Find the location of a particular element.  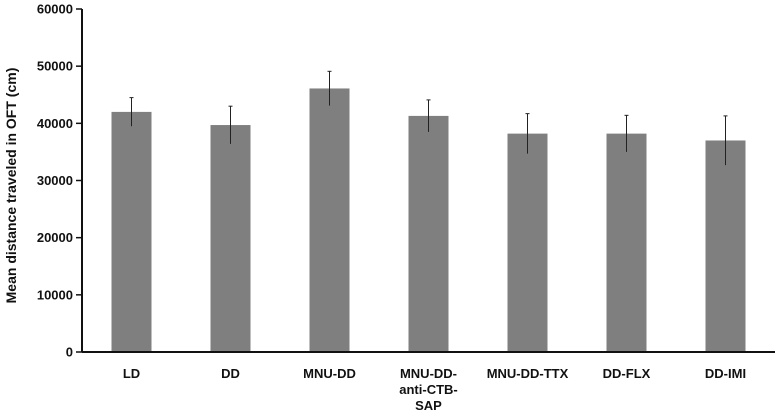

y-tick-label: 0 is located at coordinates (69, 352).